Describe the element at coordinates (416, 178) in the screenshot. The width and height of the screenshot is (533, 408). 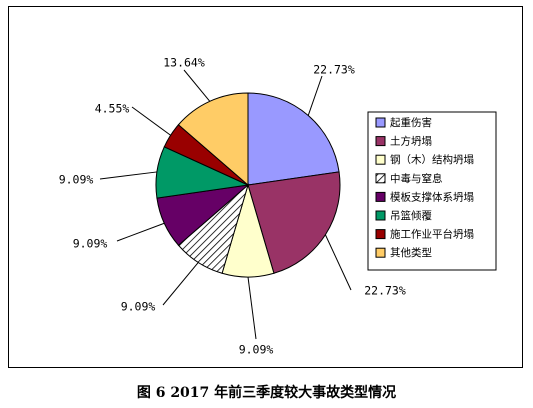
I see `legend-label: 中毒与窒息` at that location.